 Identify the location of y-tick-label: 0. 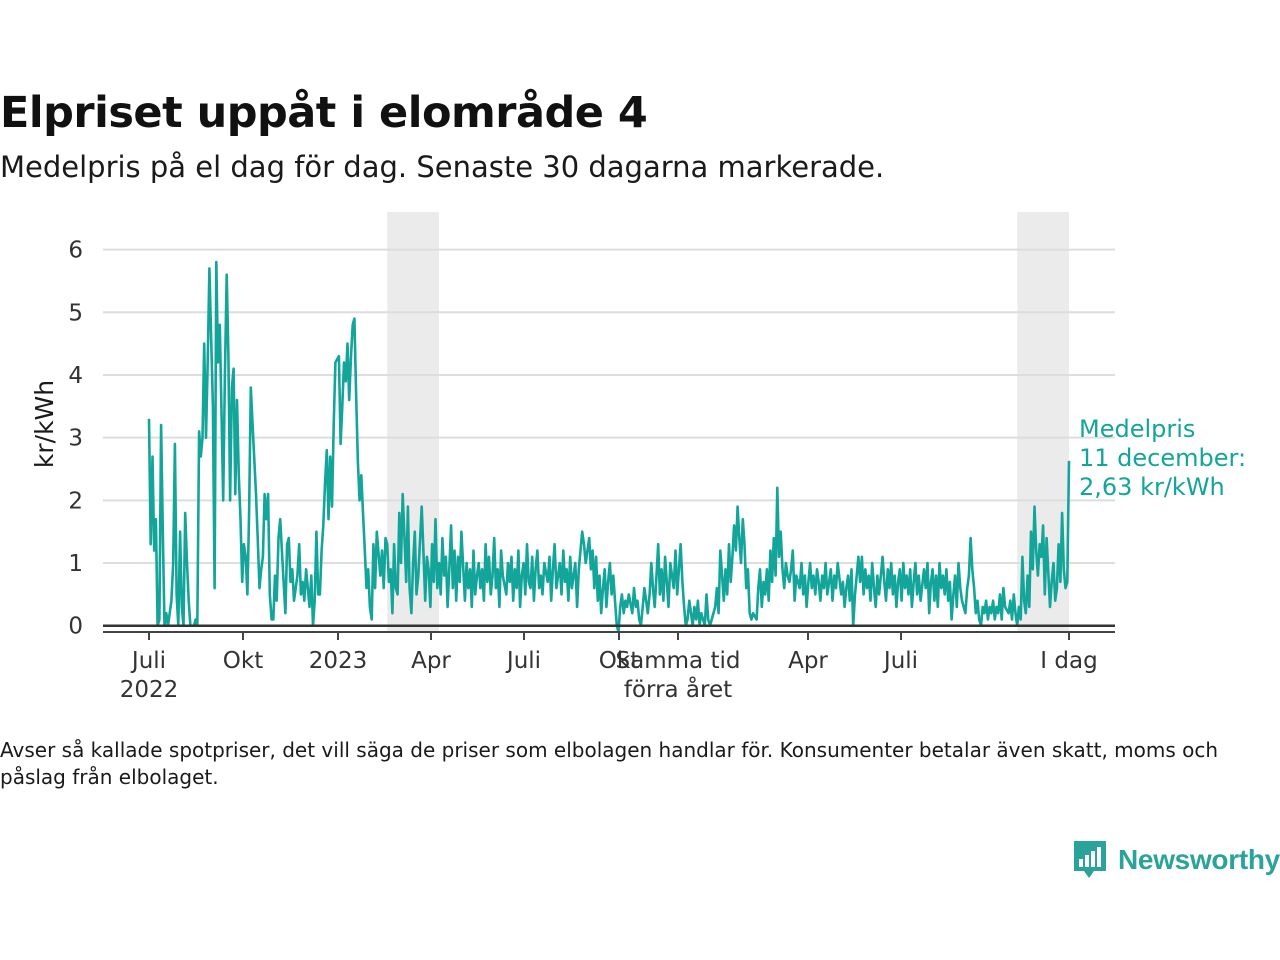
(75, 627).